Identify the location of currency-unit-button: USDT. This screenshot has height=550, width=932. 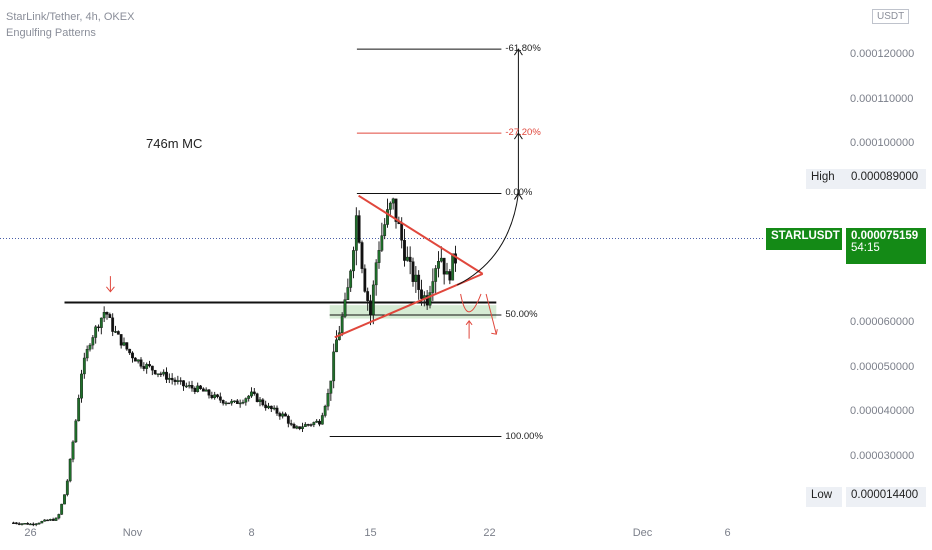
(891, 16).